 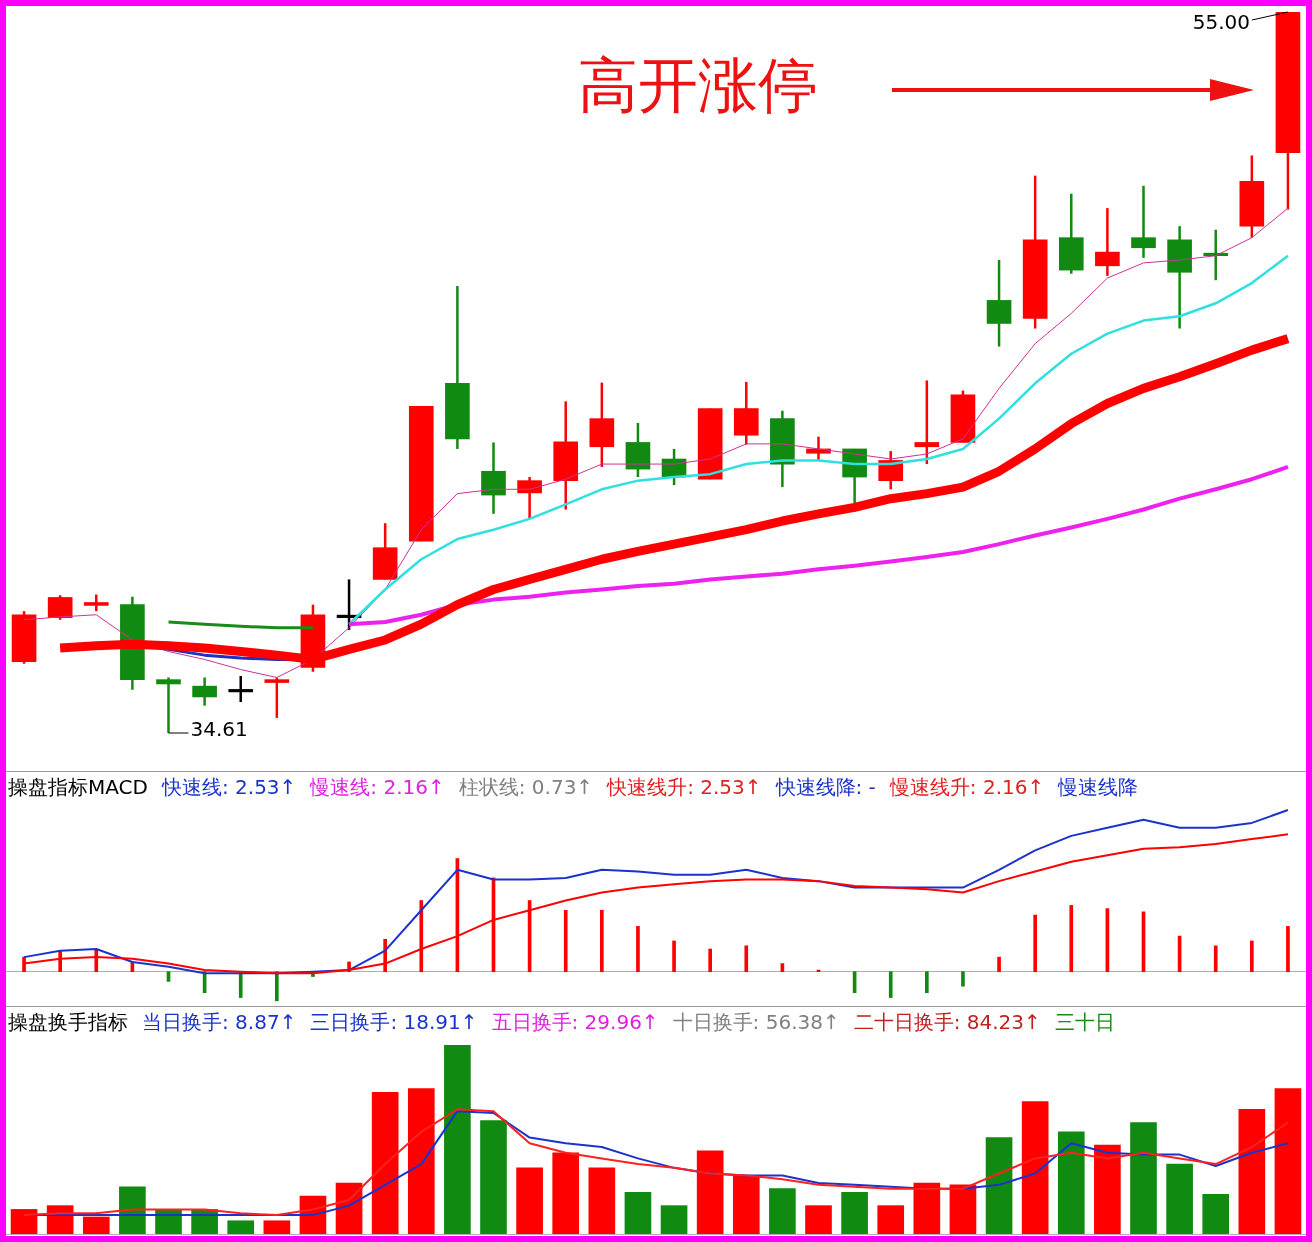 What do you see at coordinates (1084, 1022) in the screenshot?
I see `text: 三十日` at bounding box center [1084, 1022].